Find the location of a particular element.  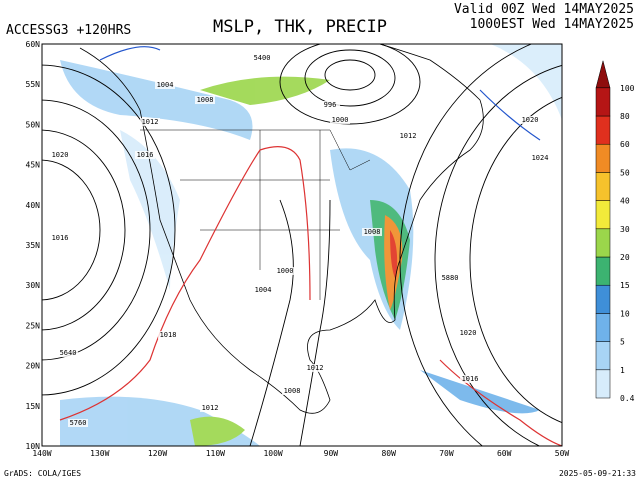

contour-label: 1024 is located at coordinates (540, 158).